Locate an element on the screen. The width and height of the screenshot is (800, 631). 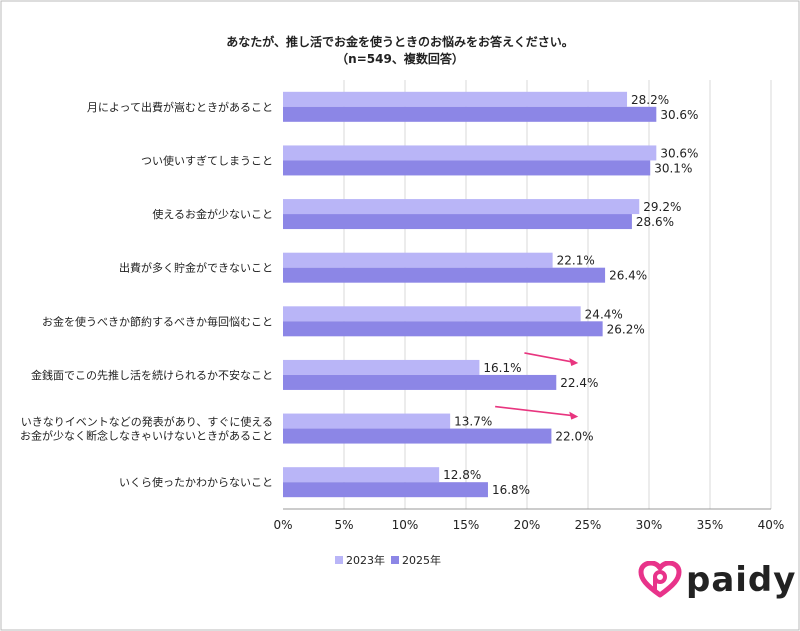
legend-label-2025: 2025年 is located at coordinates (421, 560).